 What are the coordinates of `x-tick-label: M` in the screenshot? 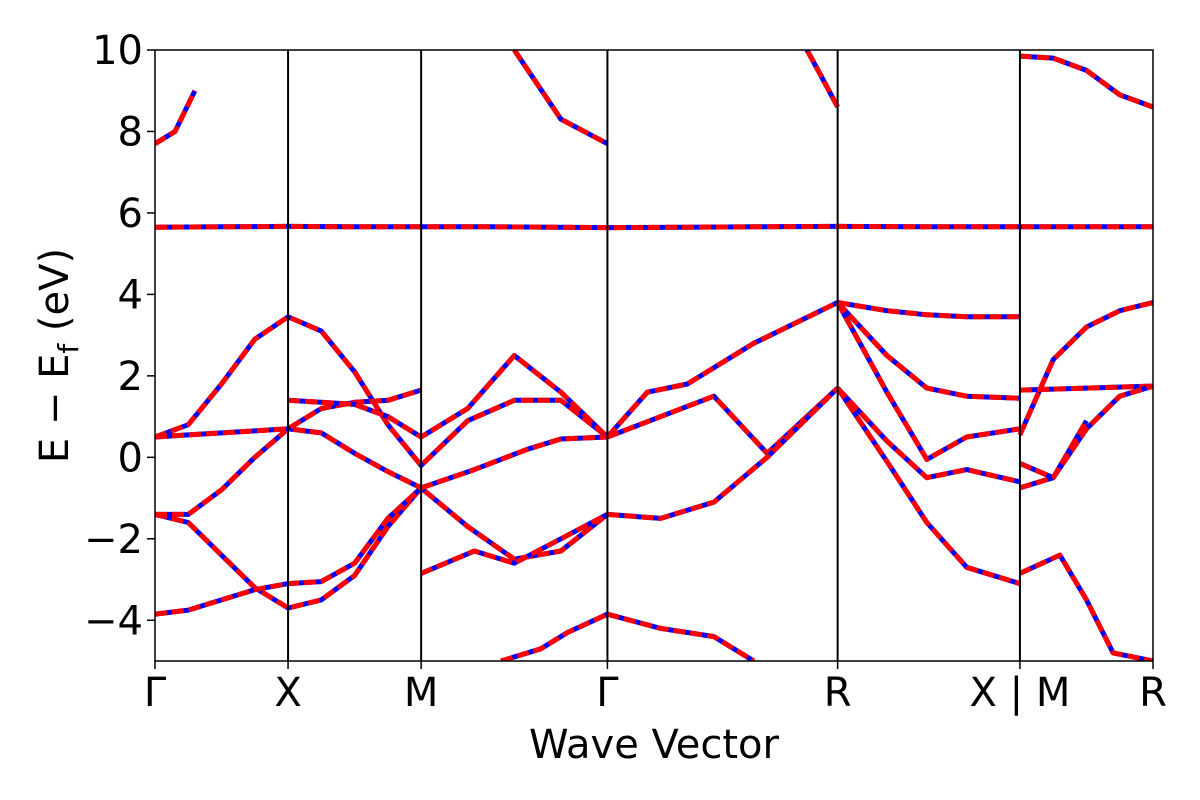 It's located at (421, 693).